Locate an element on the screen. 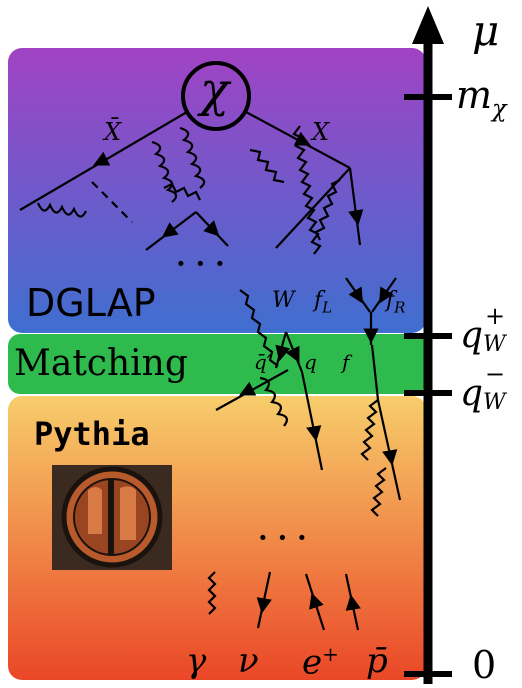 The height and width of the screenshot is (688, 522). scale-qw-minus: q − W is located at coordinates (484, 388).